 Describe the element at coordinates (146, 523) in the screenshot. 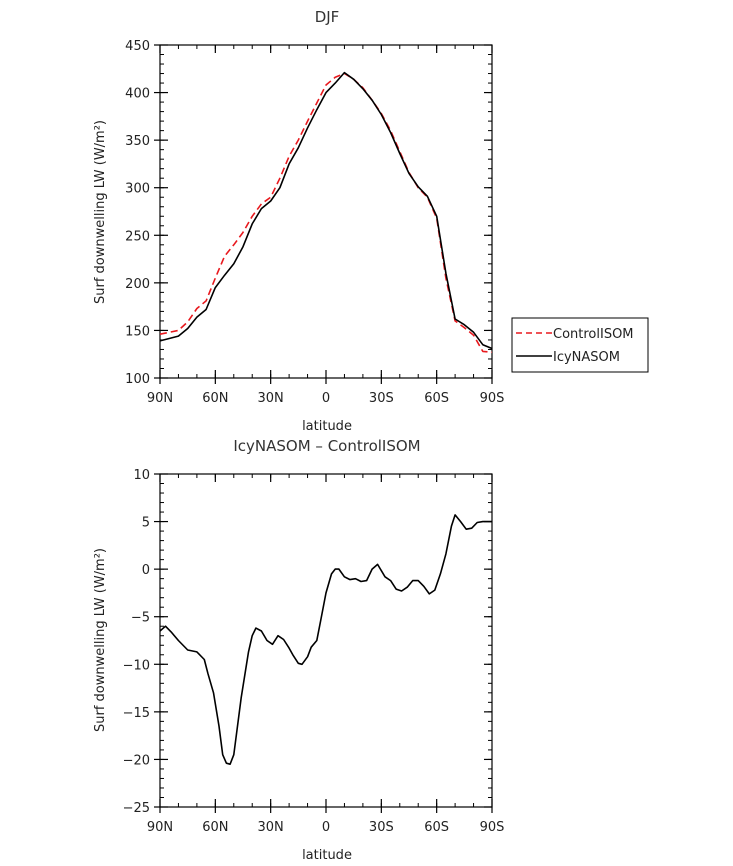

I see `y-tick-label: 5` at that location.